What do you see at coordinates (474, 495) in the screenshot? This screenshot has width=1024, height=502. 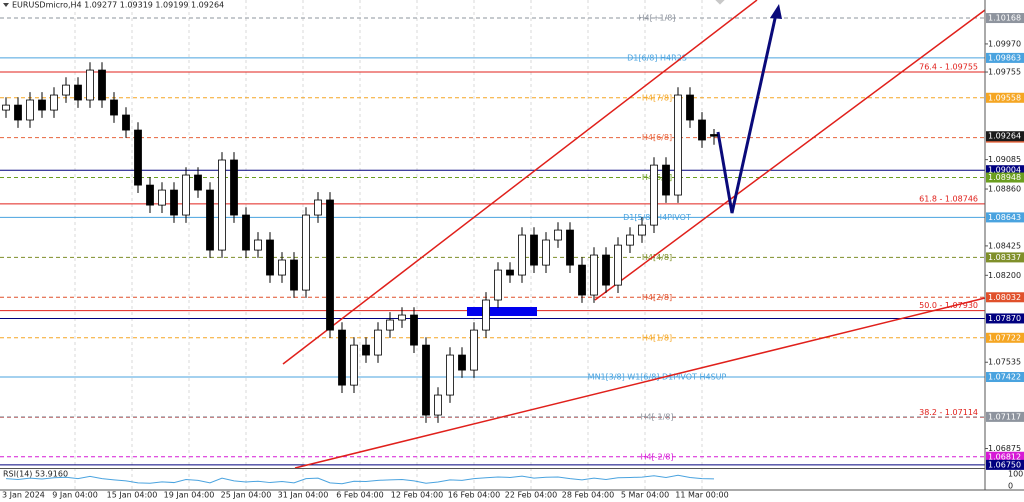 I see `x-tick-label: 16 Feb 04:00` at bounding box center [474, 495].